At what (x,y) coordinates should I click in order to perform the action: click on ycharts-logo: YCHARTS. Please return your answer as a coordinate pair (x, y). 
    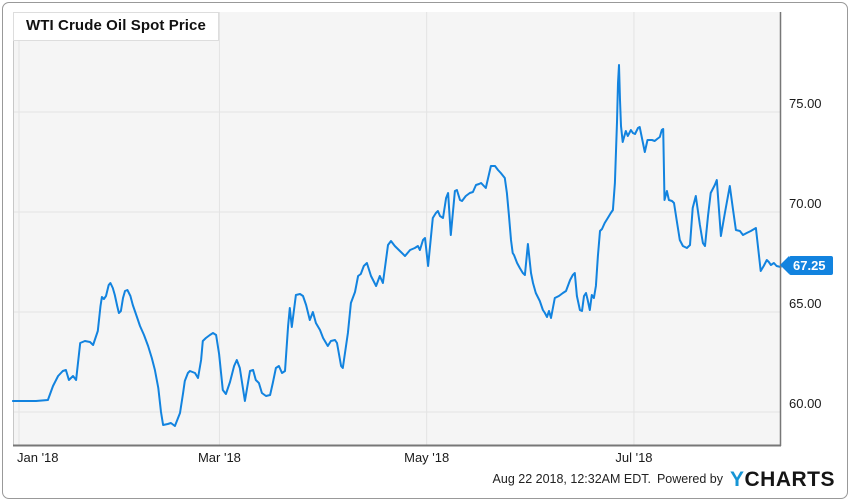
    Looking at the image, I should click on (782, 479).